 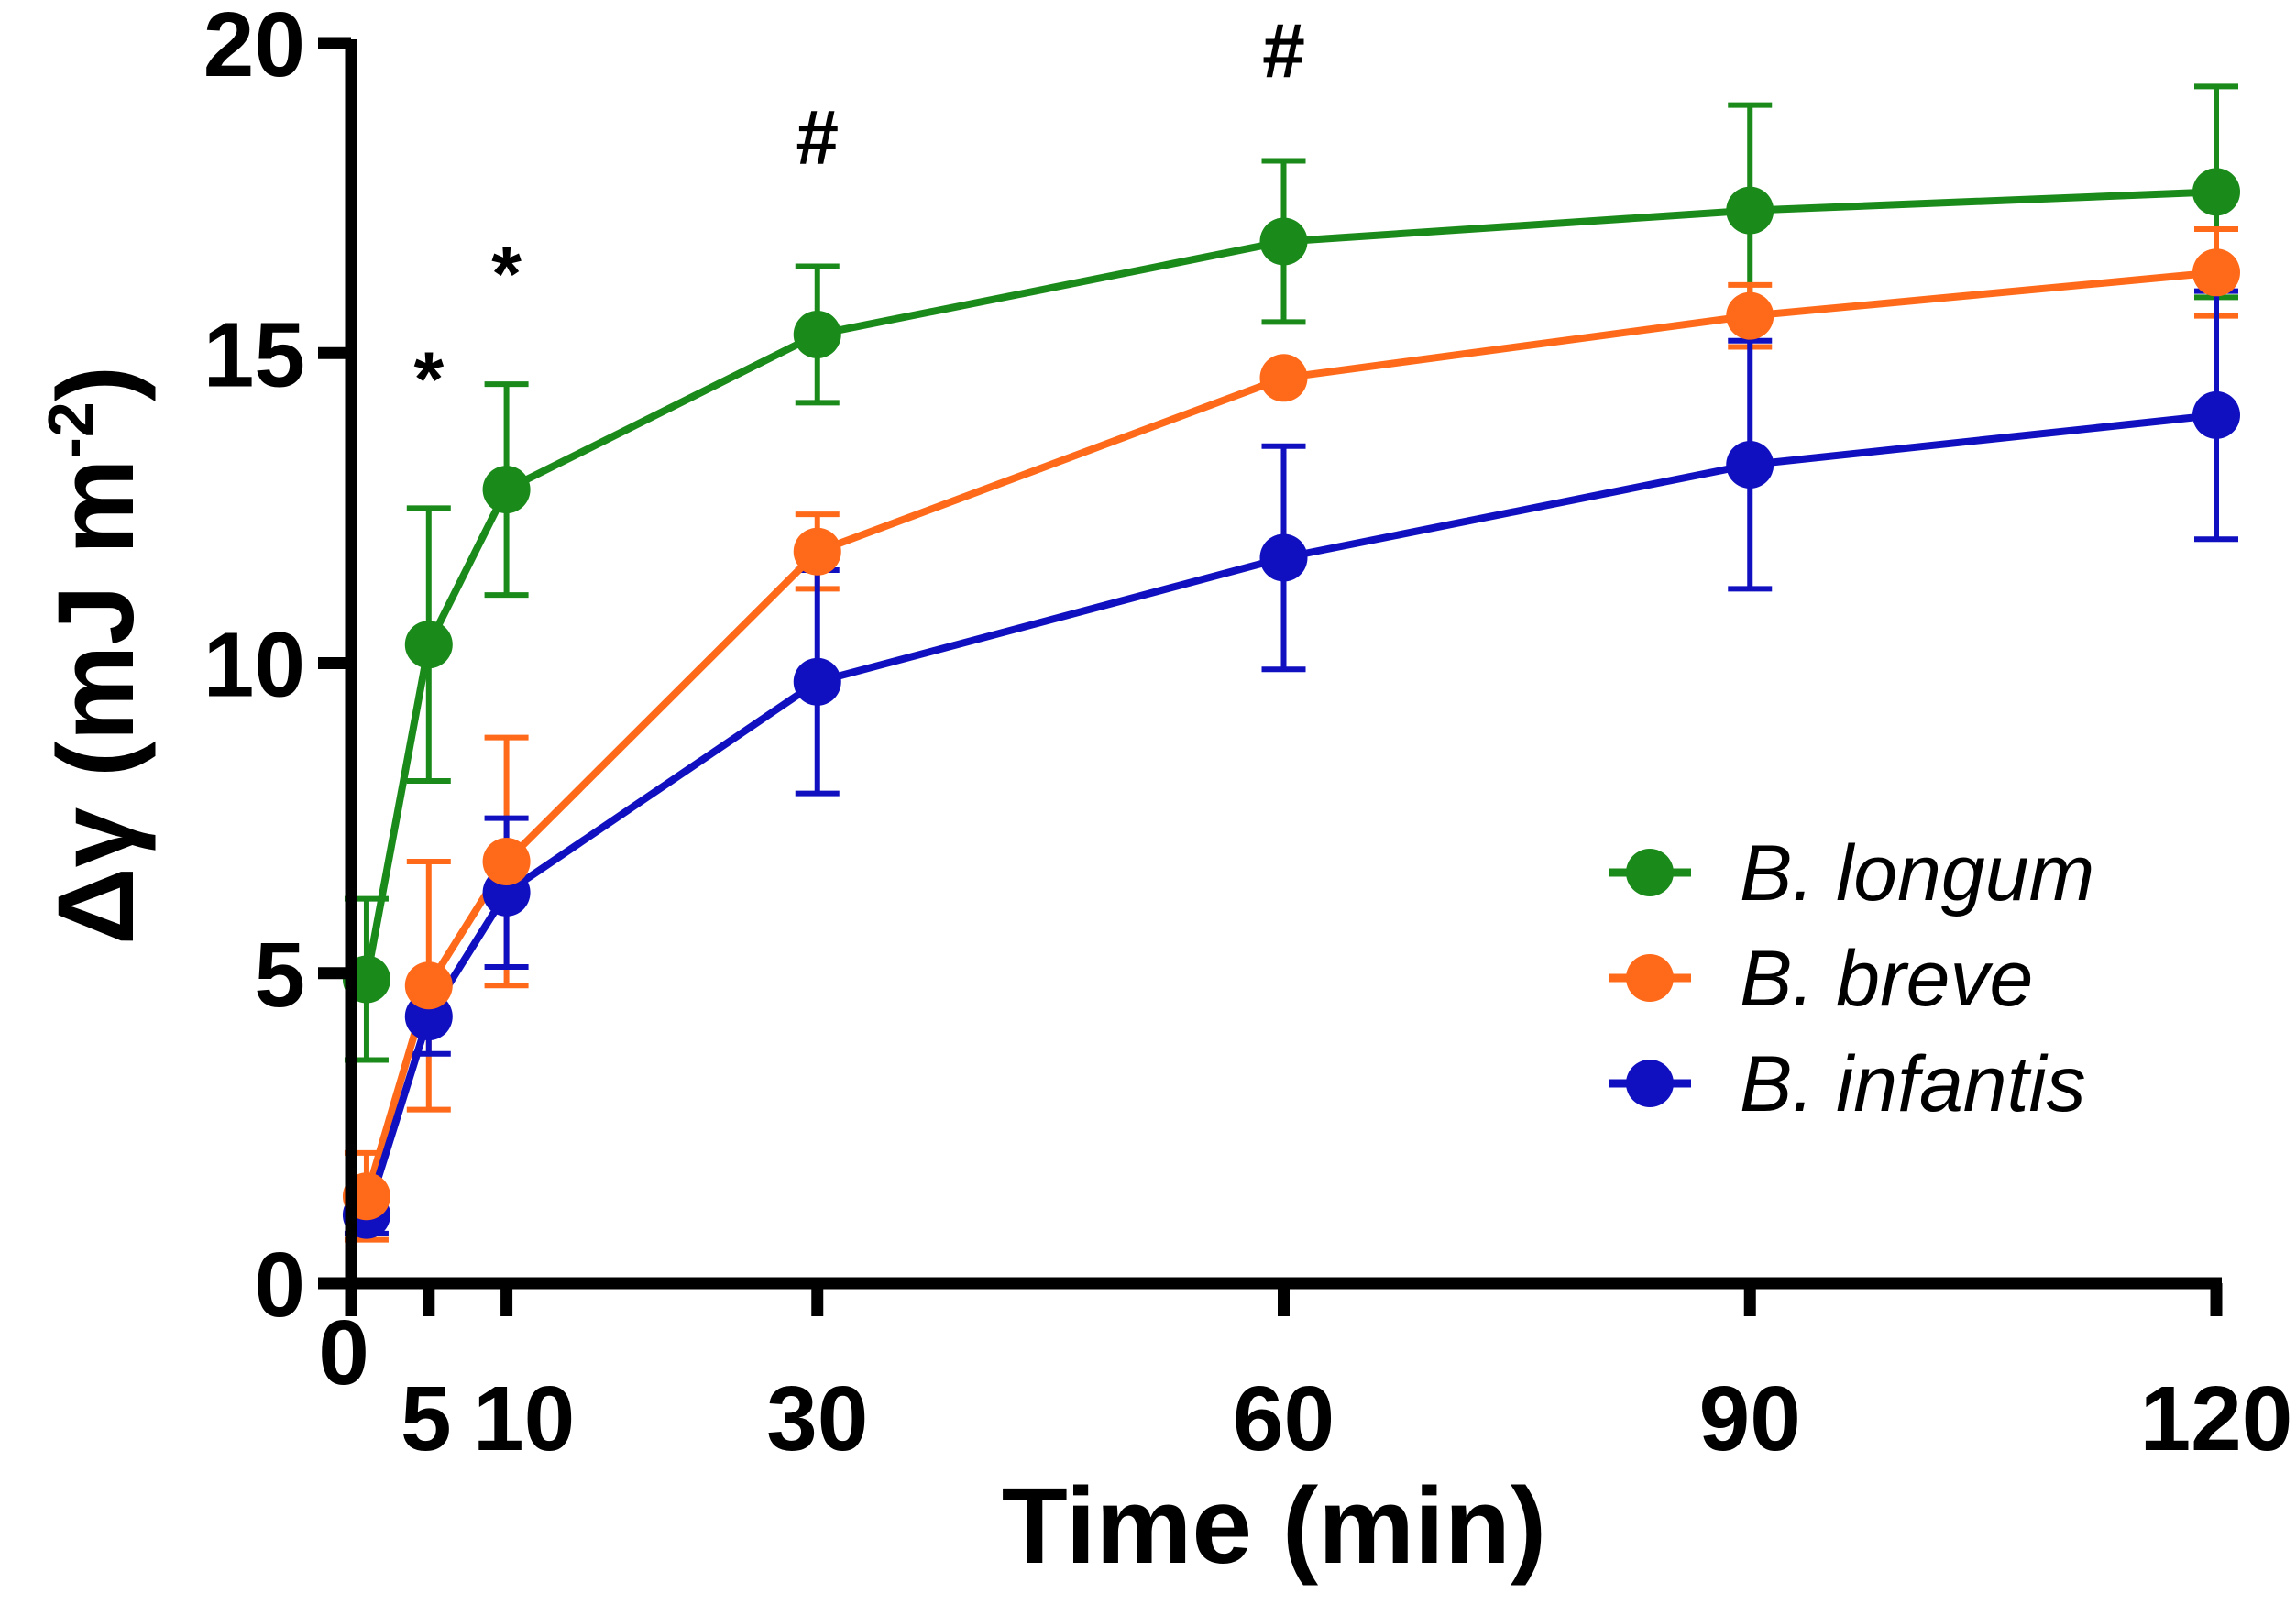 I want to click on y-axis-title-close: ), so click(x=96, y=383).